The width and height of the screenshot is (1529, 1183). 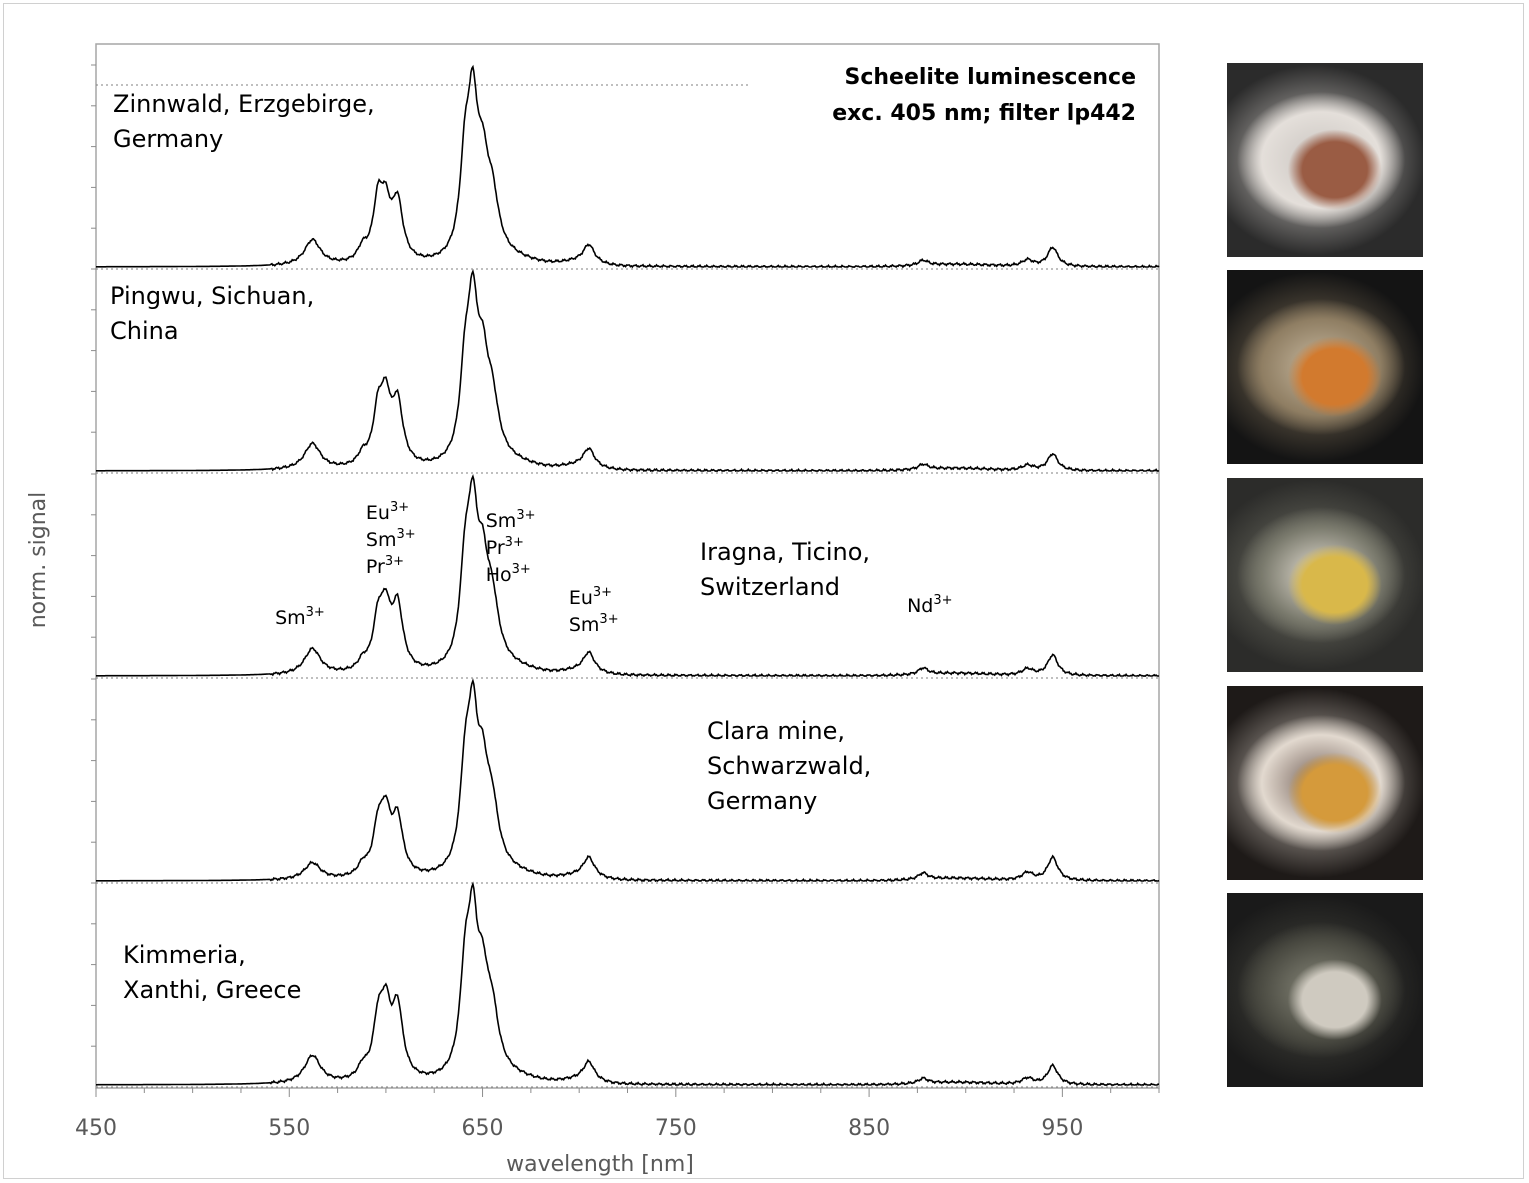 What do you see at coordinates (1062, 1128) in the screenshot?
I see `x-tick-label: 950` at bounding box center [1062, 1128].